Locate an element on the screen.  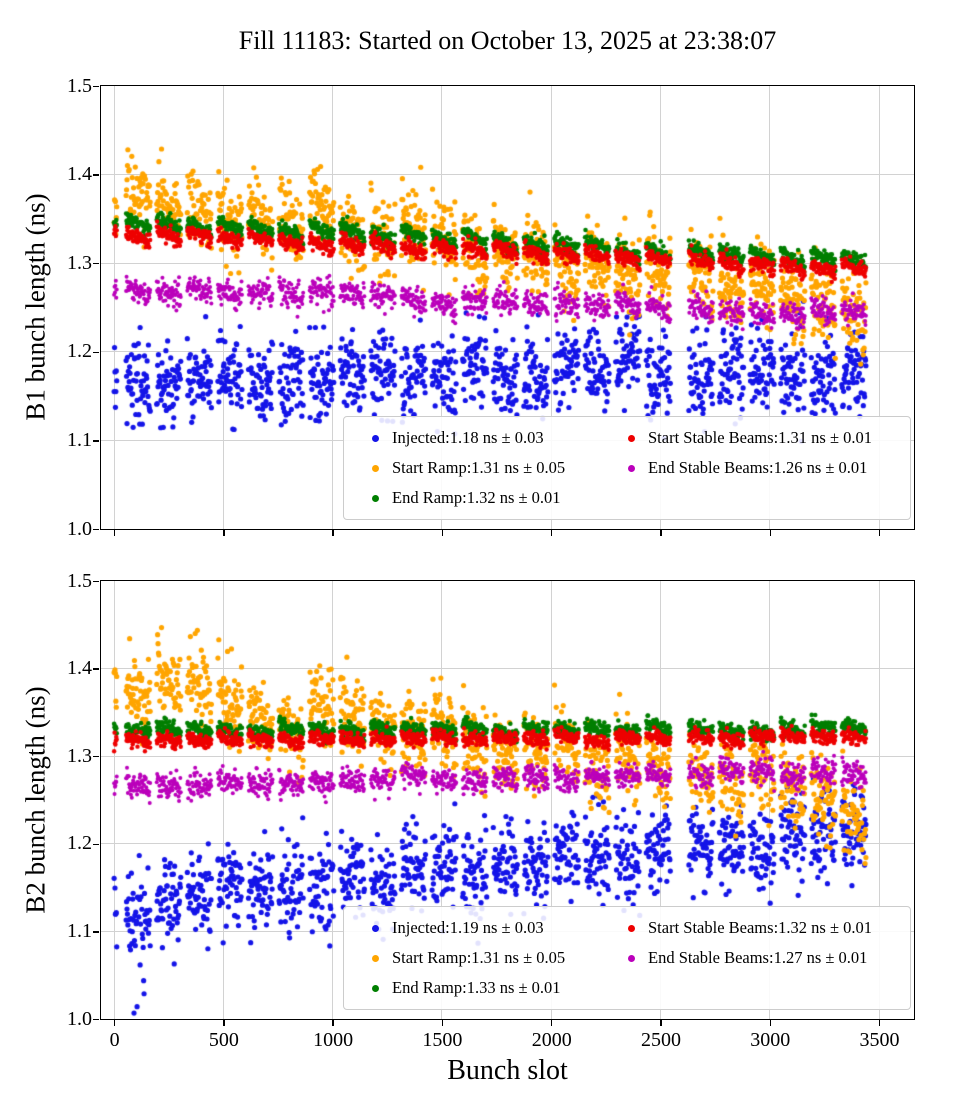
legend-item-start-stable: Start Stable Beams:1.31 ns ± 0.01 is located at coordinates (750, 438).